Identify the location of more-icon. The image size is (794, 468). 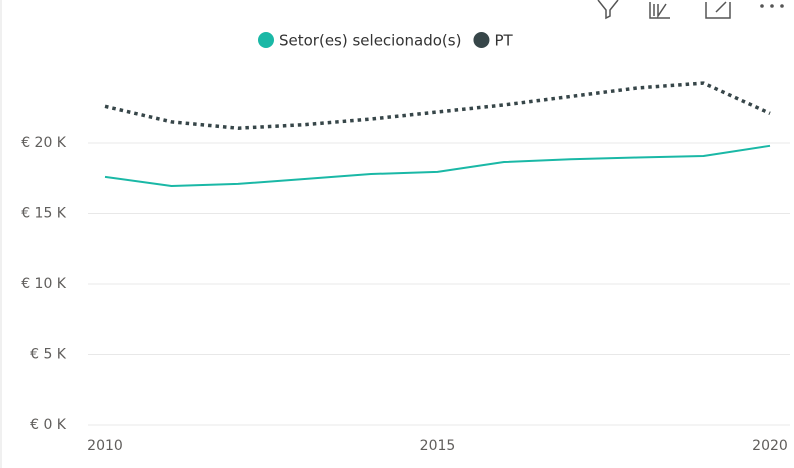
(772, 6).